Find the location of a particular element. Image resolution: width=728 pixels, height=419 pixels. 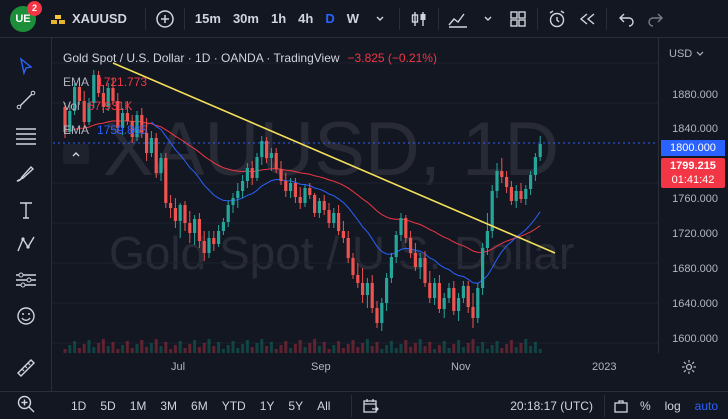

interval-15m: 15m is located at coordinates (207, 18).